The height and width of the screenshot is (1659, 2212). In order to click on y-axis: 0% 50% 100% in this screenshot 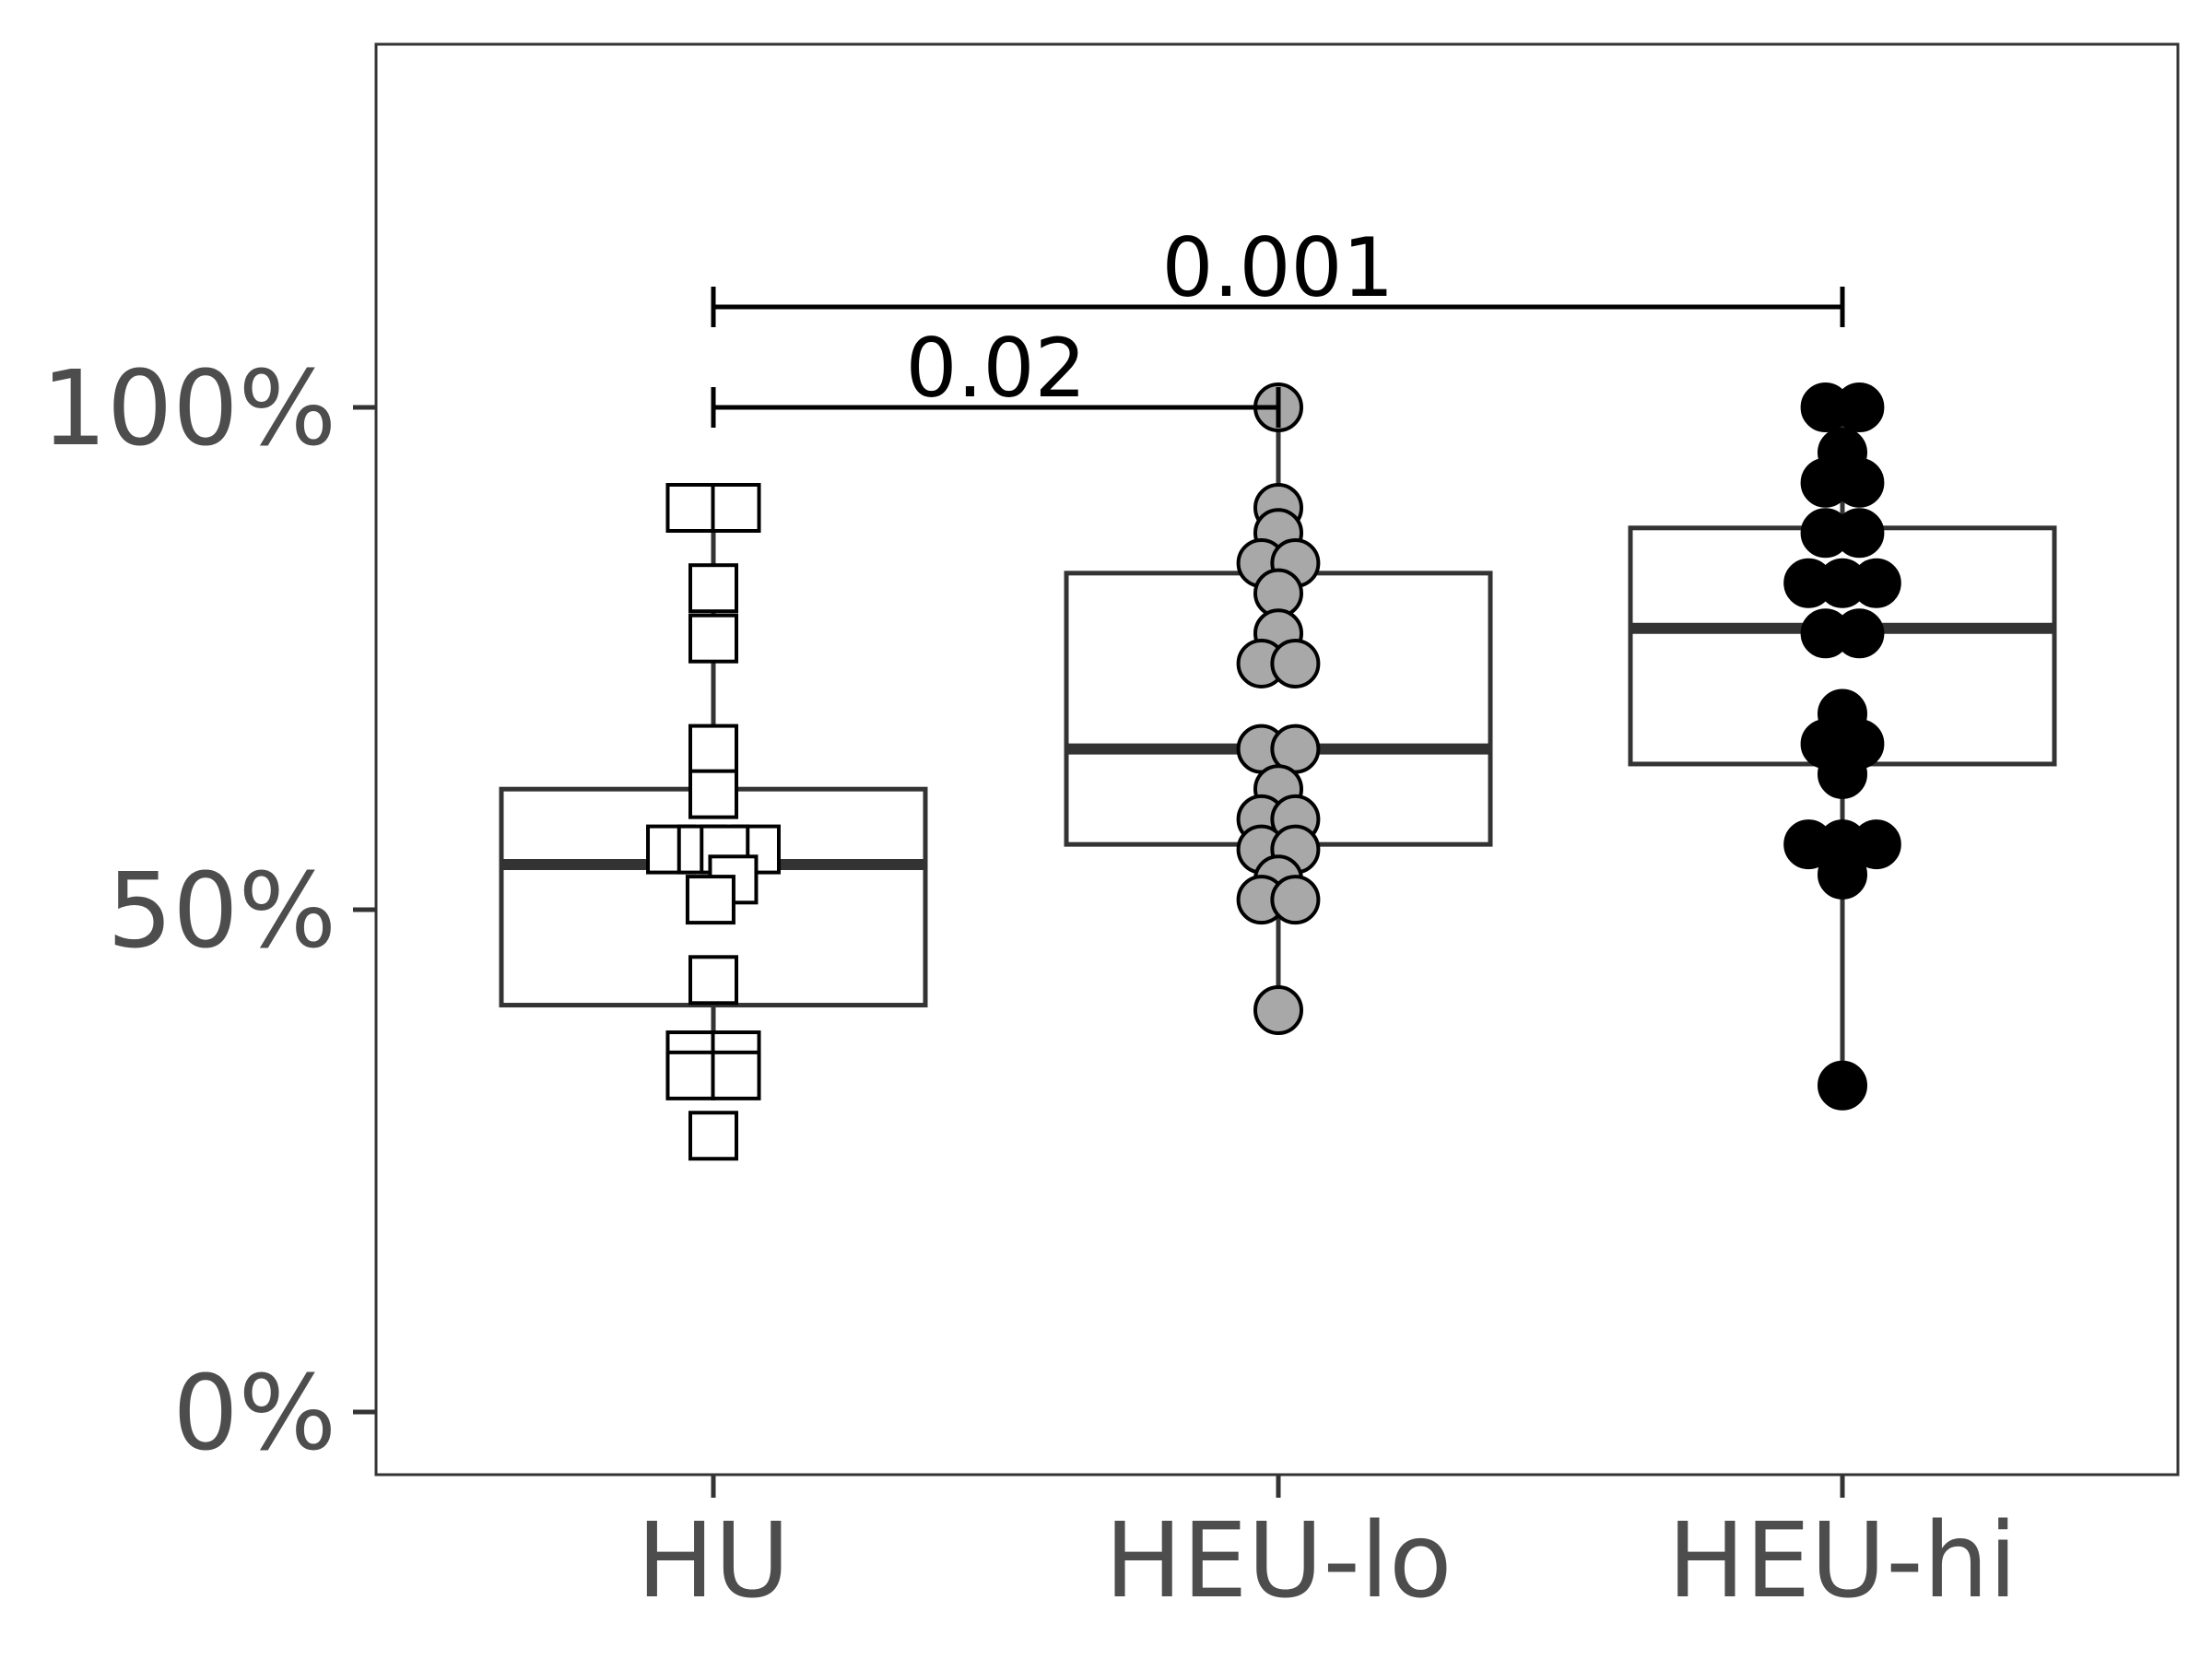, I will do `click(208, 911)`.